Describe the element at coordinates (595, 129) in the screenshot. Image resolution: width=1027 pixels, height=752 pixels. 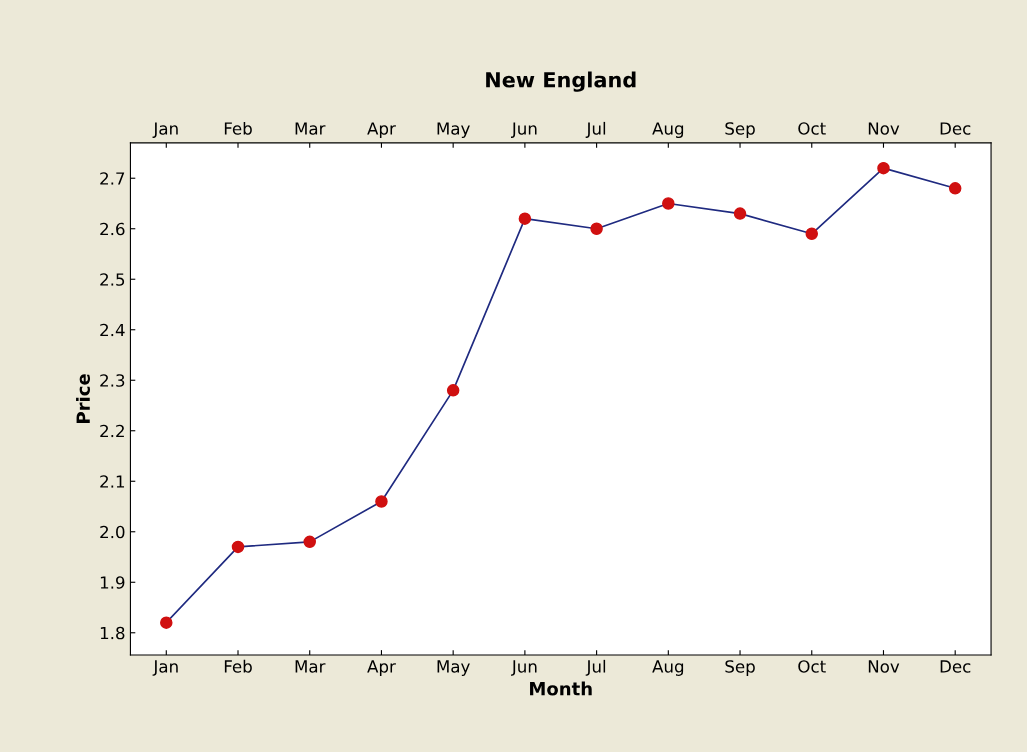
I see `category-label: Jul` at that location.